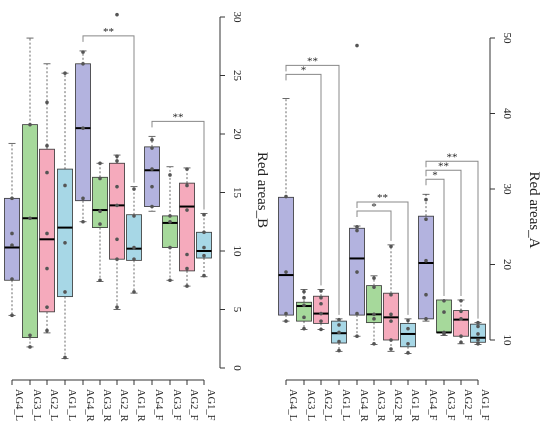  What do you see at coordinates (507, 39) in the screenshot?
I see `value-tick-label: 50` at bounding box center [507, 39].